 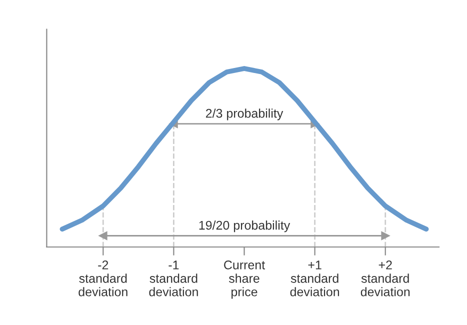 What do you see at coordinates (385, 278) in the screenshot?
I see `x-tick-label: +2 standard deviation` at bounding box center [385, 278].